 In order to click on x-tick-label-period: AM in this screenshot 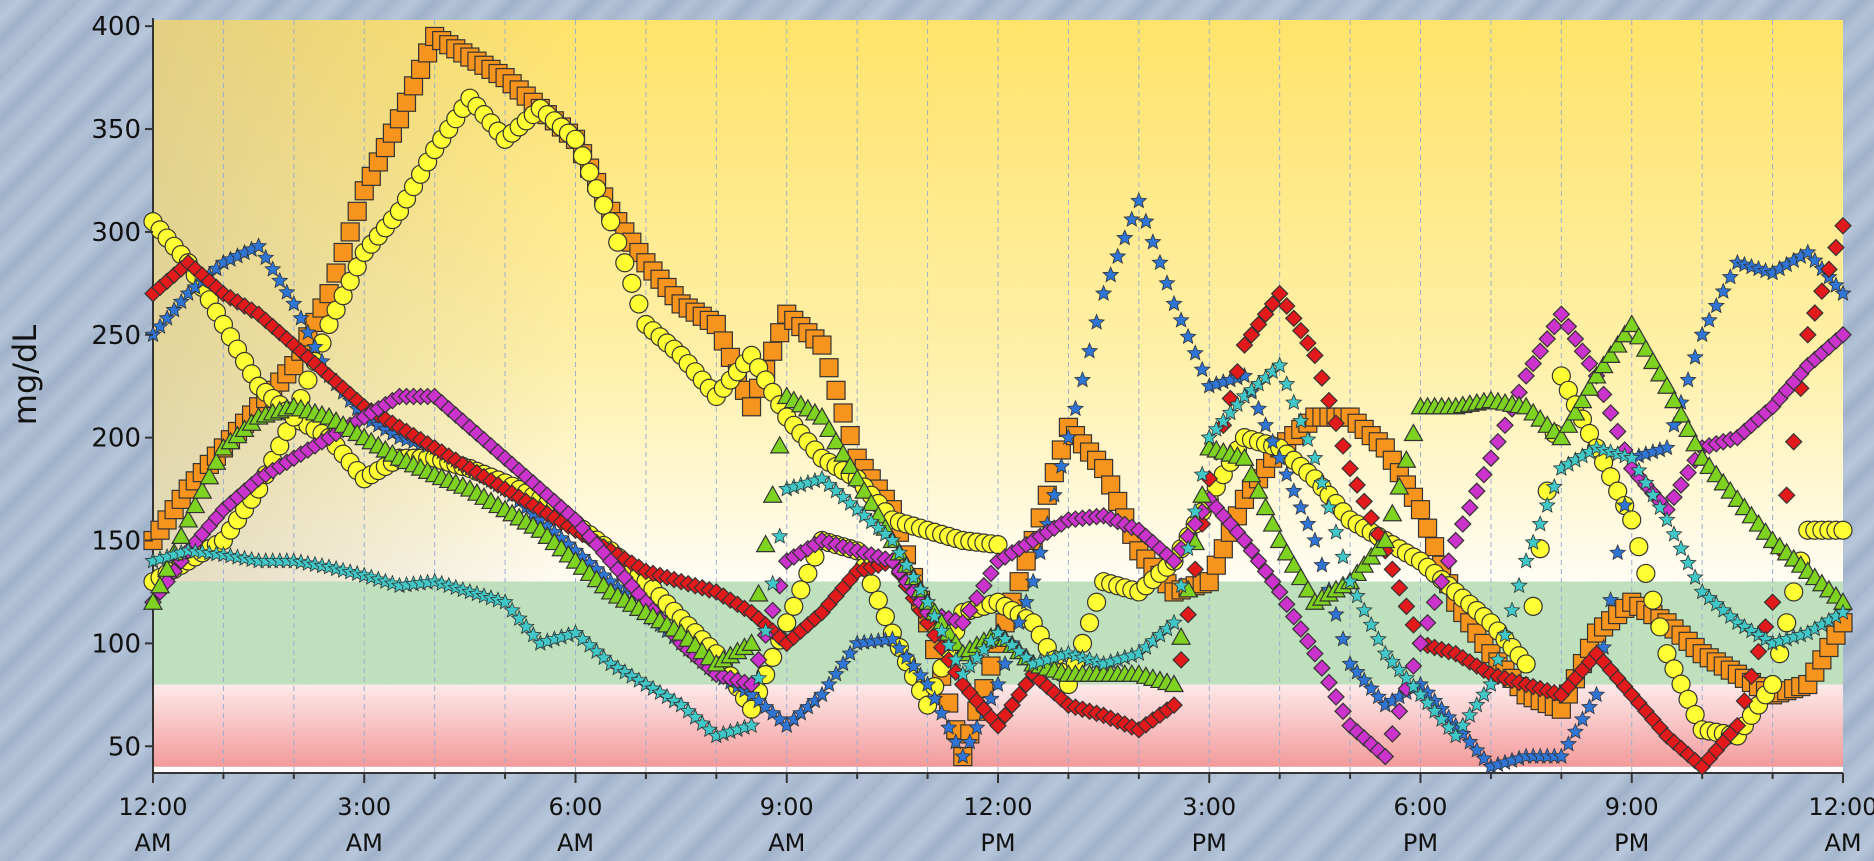, I will do `click(786, 843)`.